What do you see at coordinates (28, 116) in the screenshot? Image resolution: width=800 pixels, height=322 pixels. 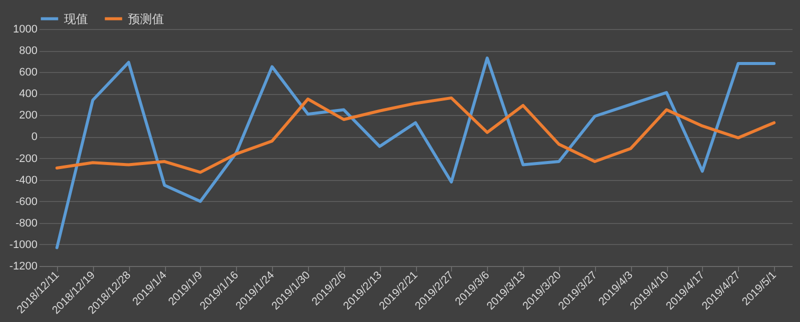 I see `y-tick-label: 200` at bounding box center [28, 116].